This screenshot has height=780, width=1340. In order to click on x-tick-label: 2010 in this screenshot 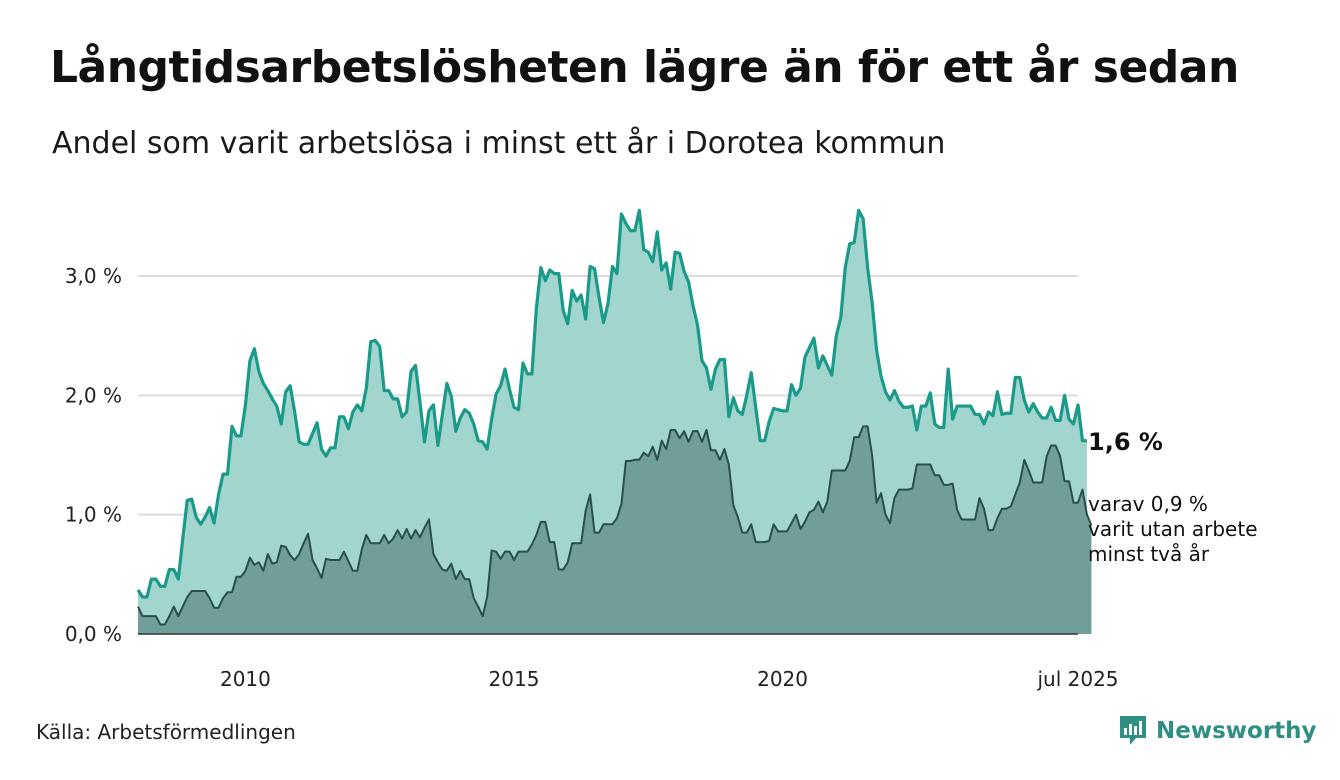, I will do `click(245, 679)`.